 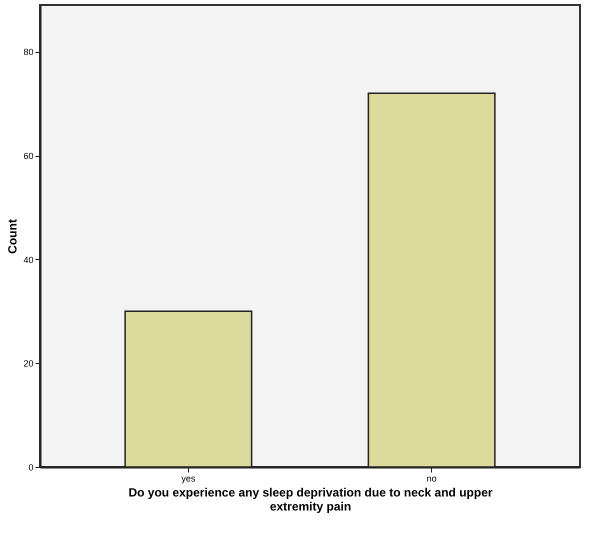 What do you see at coordinates (12, 236) in the screenshot?
I see `y-axis-title: Count` at bounding box center [12, 236].